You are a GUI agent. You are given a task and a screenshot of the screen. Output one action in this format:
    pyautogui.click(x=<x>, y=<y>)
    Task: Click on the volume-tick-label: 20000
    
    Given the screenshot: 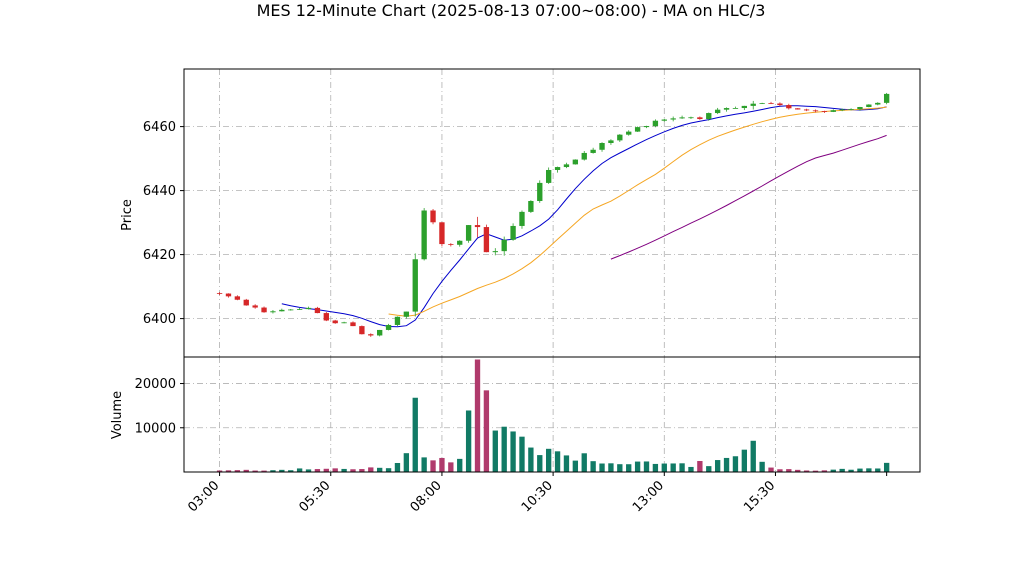 What is the action you would take?
    pyautogui.click(x=155, y=384)
    